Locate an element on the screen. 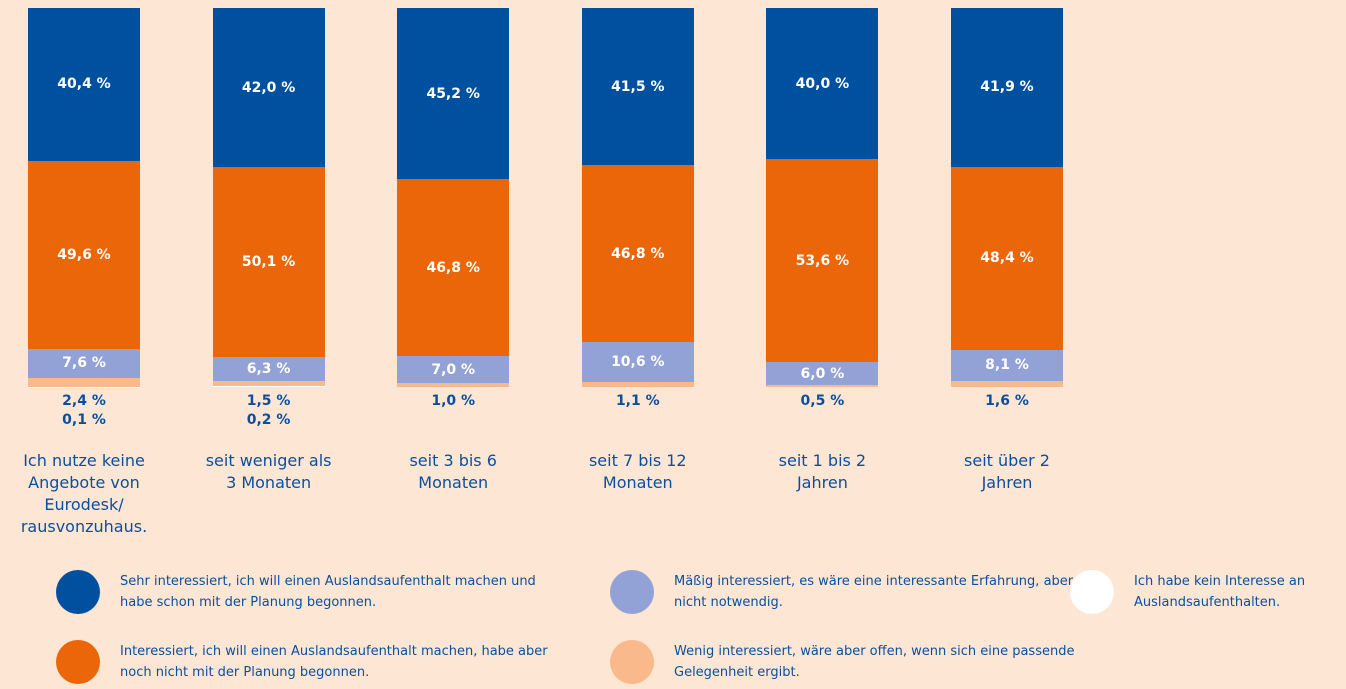  value-label: 42,0 % is located at coordinates (268, 87).